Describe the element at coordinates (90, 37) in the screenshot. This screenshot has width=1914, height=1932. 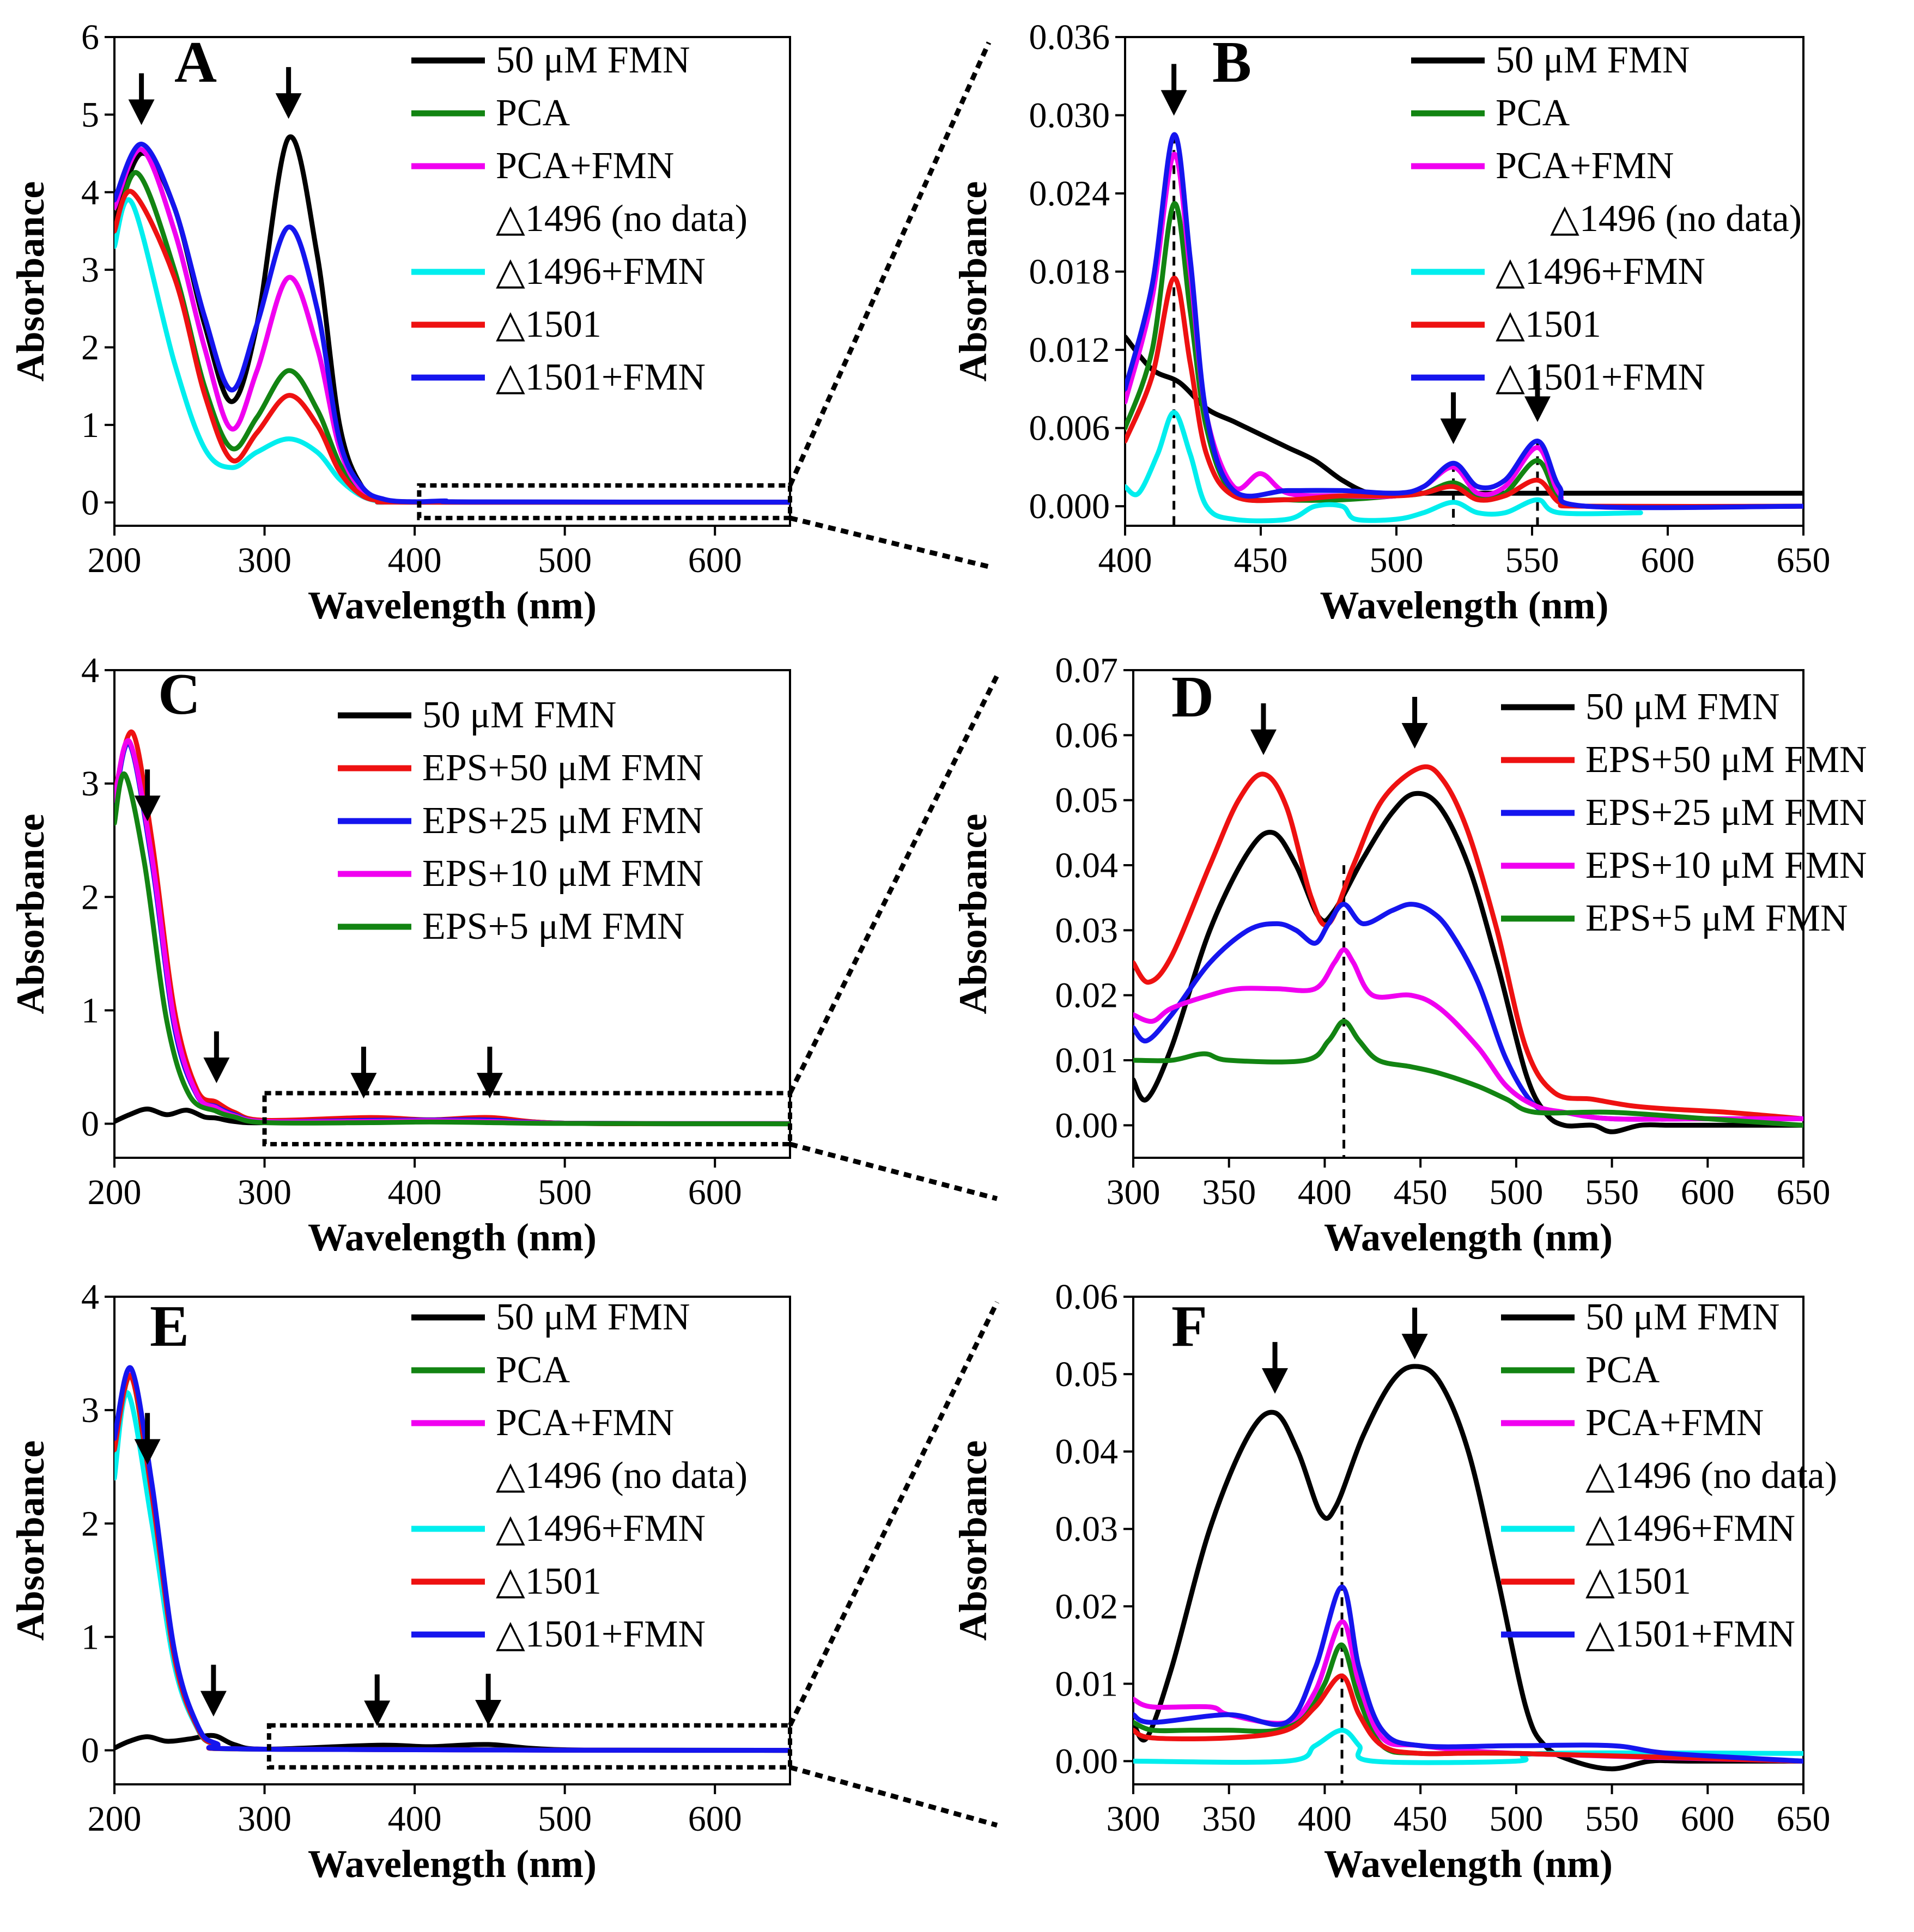
I see `y-tick-label: 6` at that location.